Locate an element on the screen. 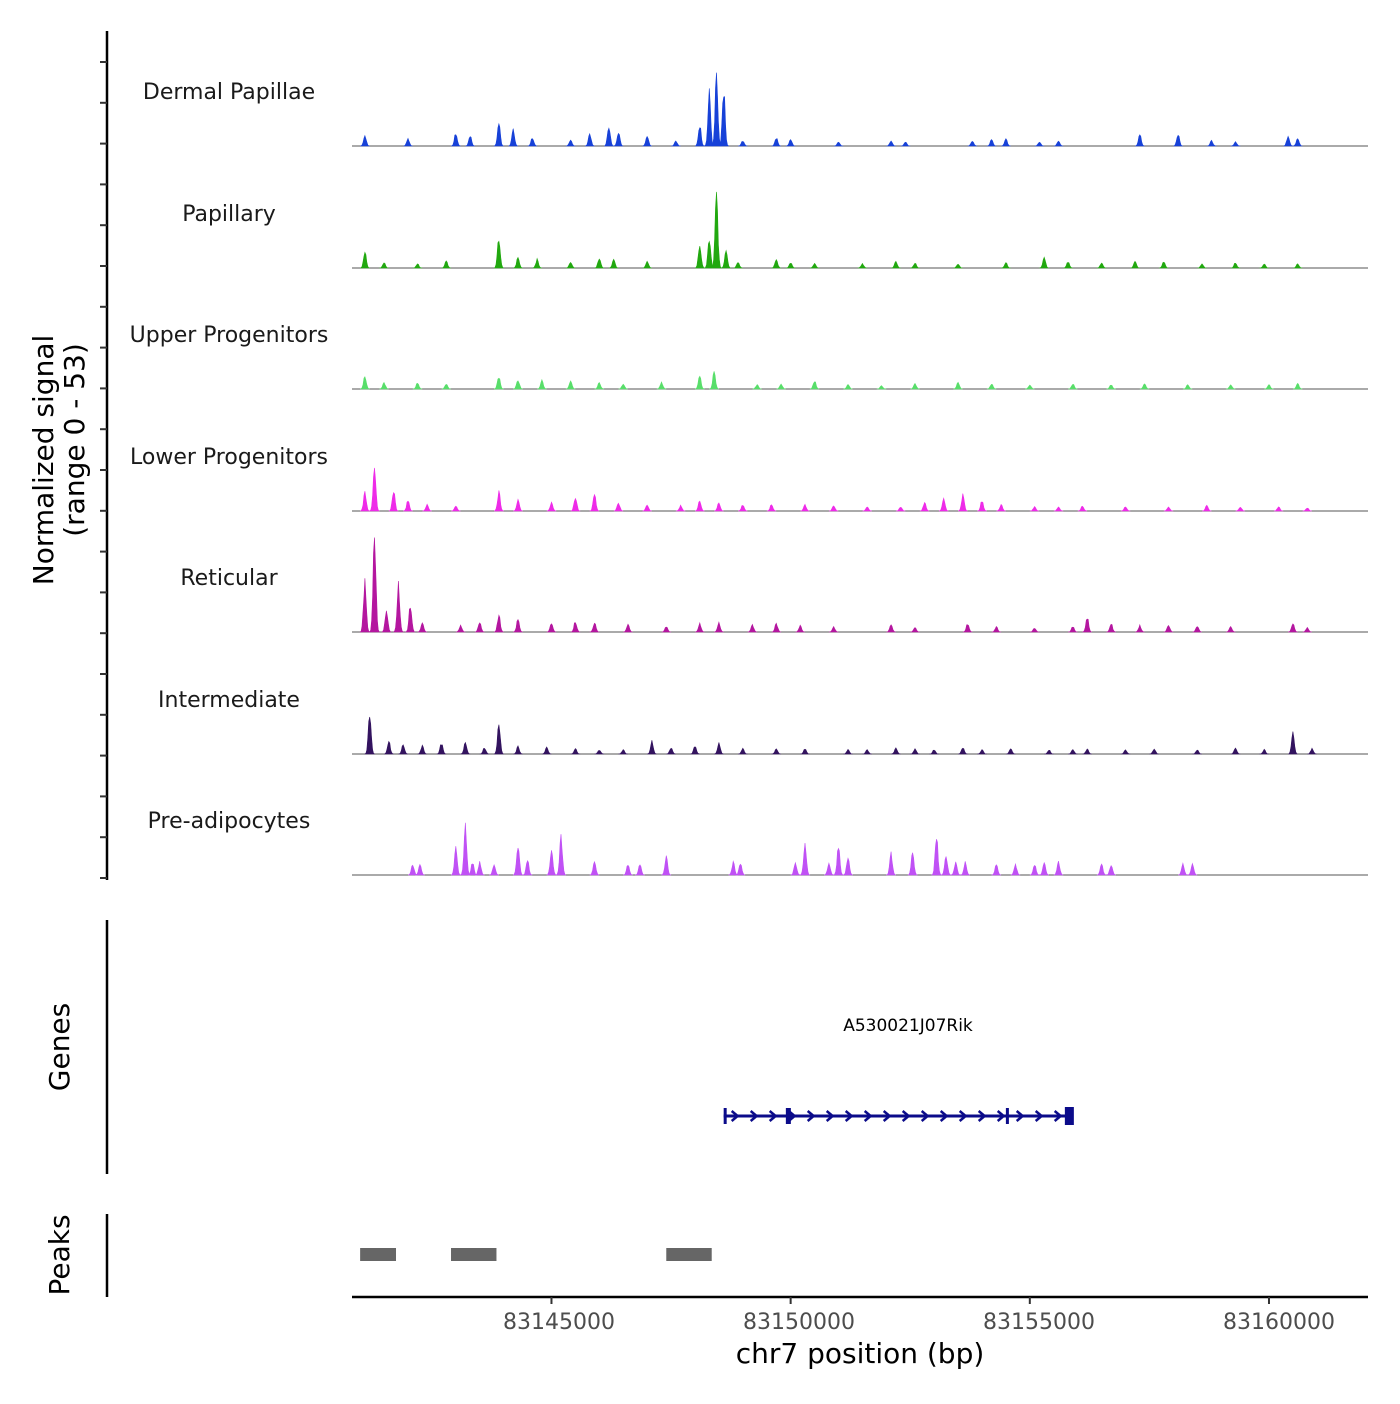 Image resolution: width=1400 pixels, height=1404 pixels. gene-layer is located at coordinates (898, 1116).